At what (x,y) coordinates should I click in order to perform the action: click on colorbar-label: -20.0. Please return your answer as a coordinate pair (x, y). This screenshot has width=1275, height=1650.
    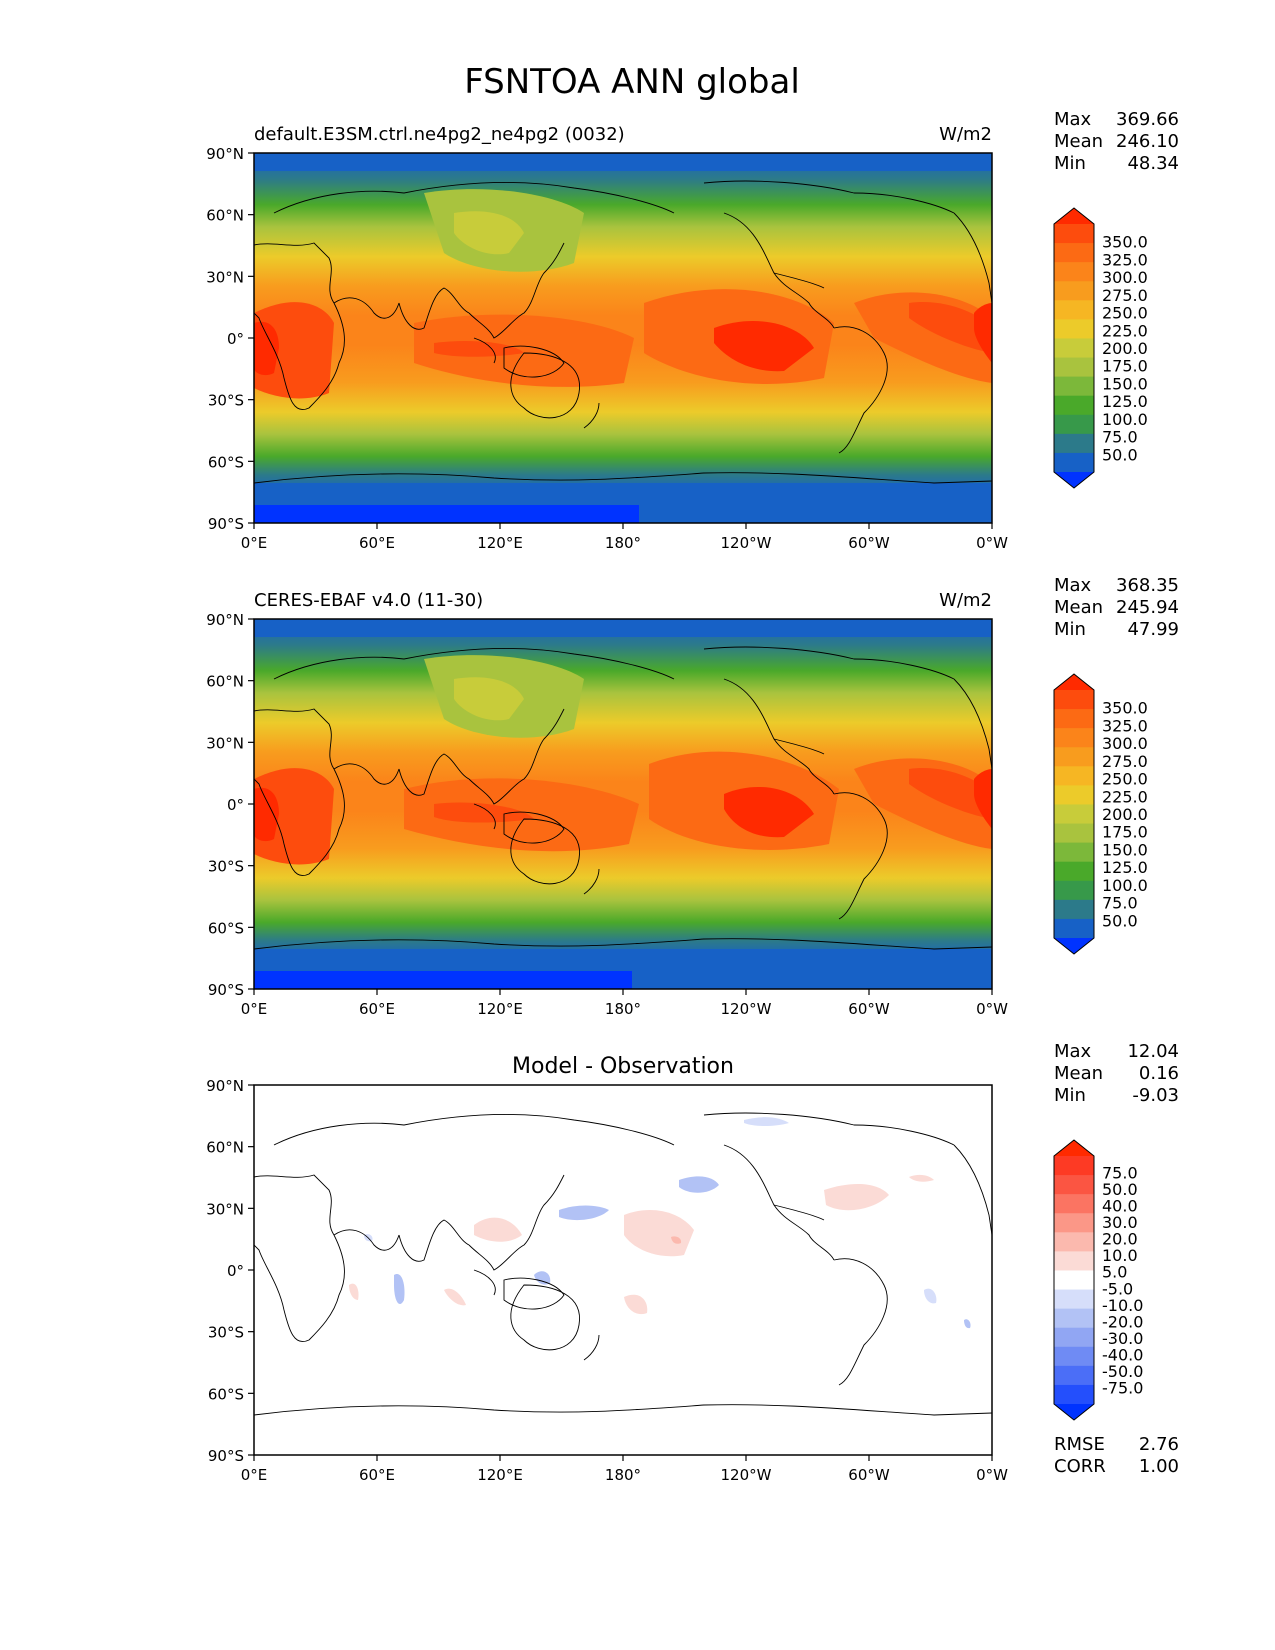
    Looking at the image, I should click on (1122, 1321).